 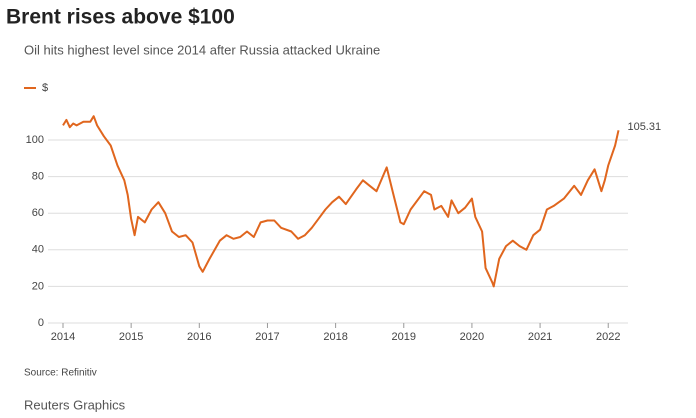 I want to click on source: Source: Refinitiv, so click(x=60, y=373).